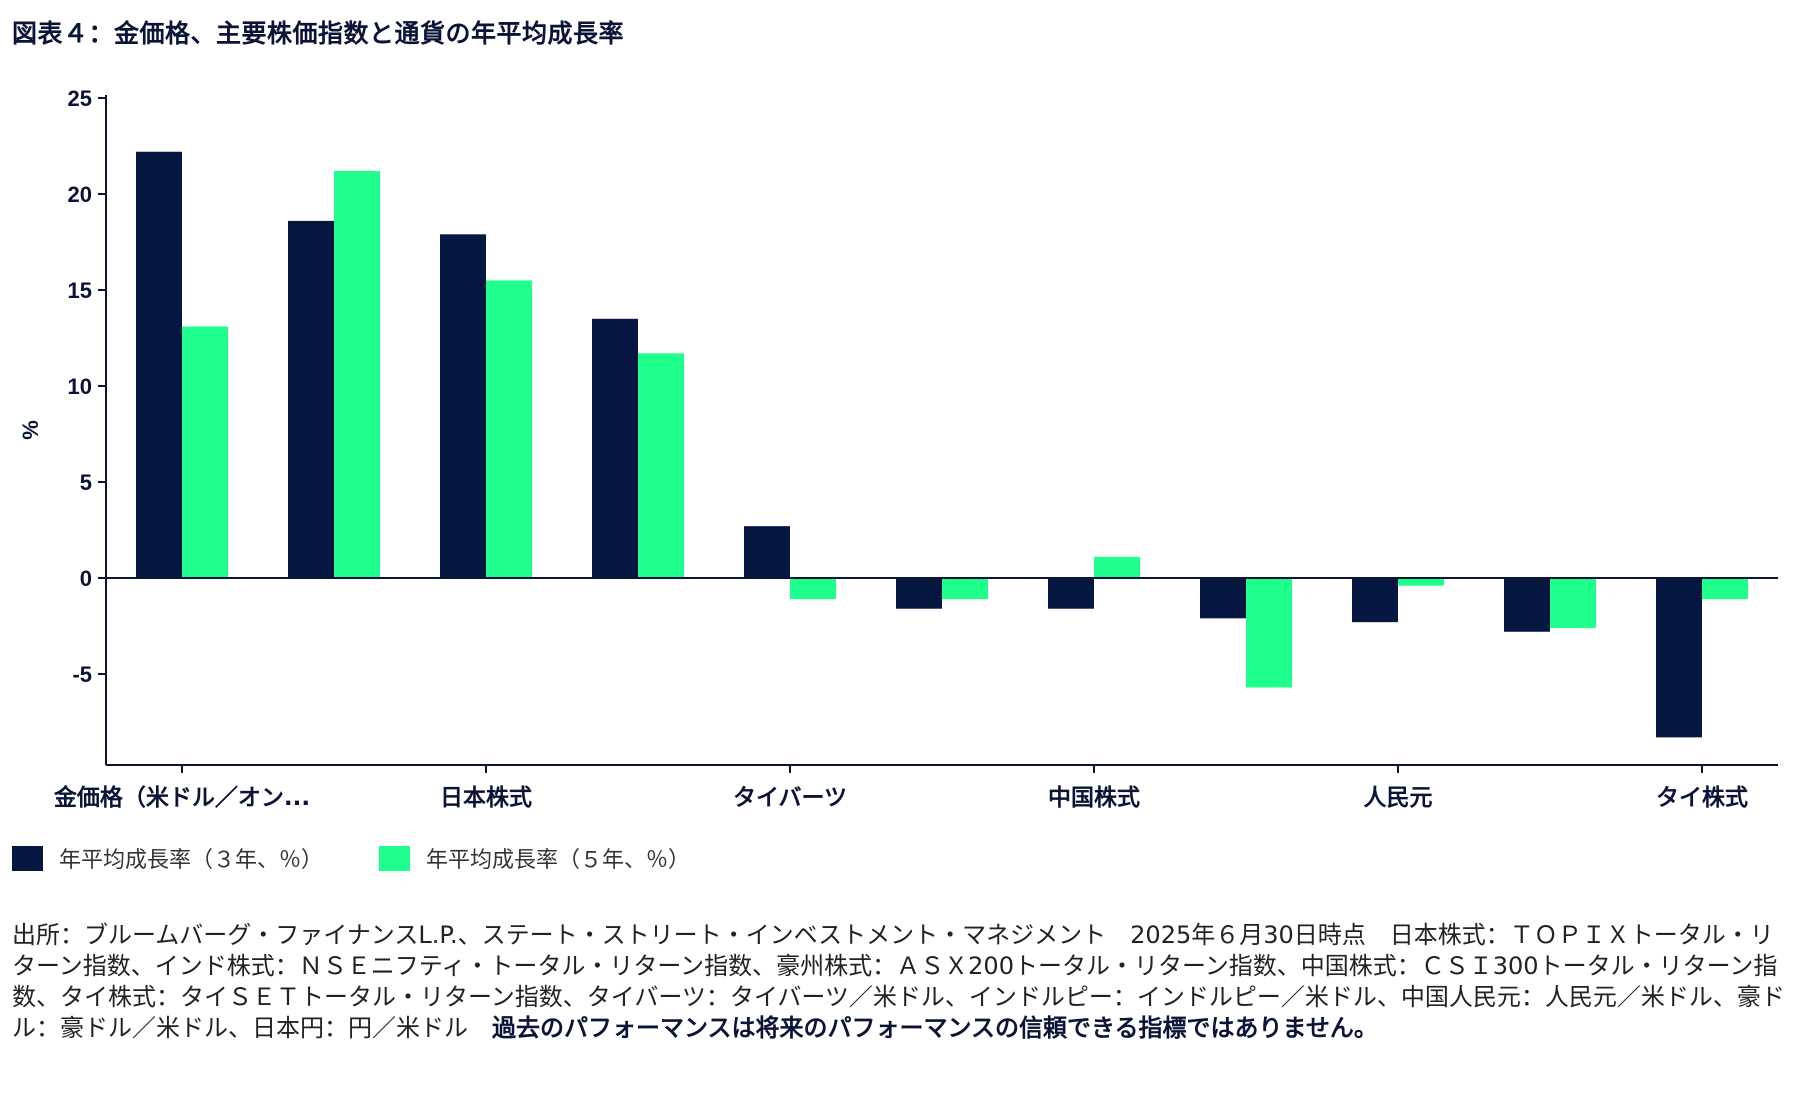  Describe the element at coordinates (86, 482) in the screenshot. I see `y-tick-label: 5` at that location.